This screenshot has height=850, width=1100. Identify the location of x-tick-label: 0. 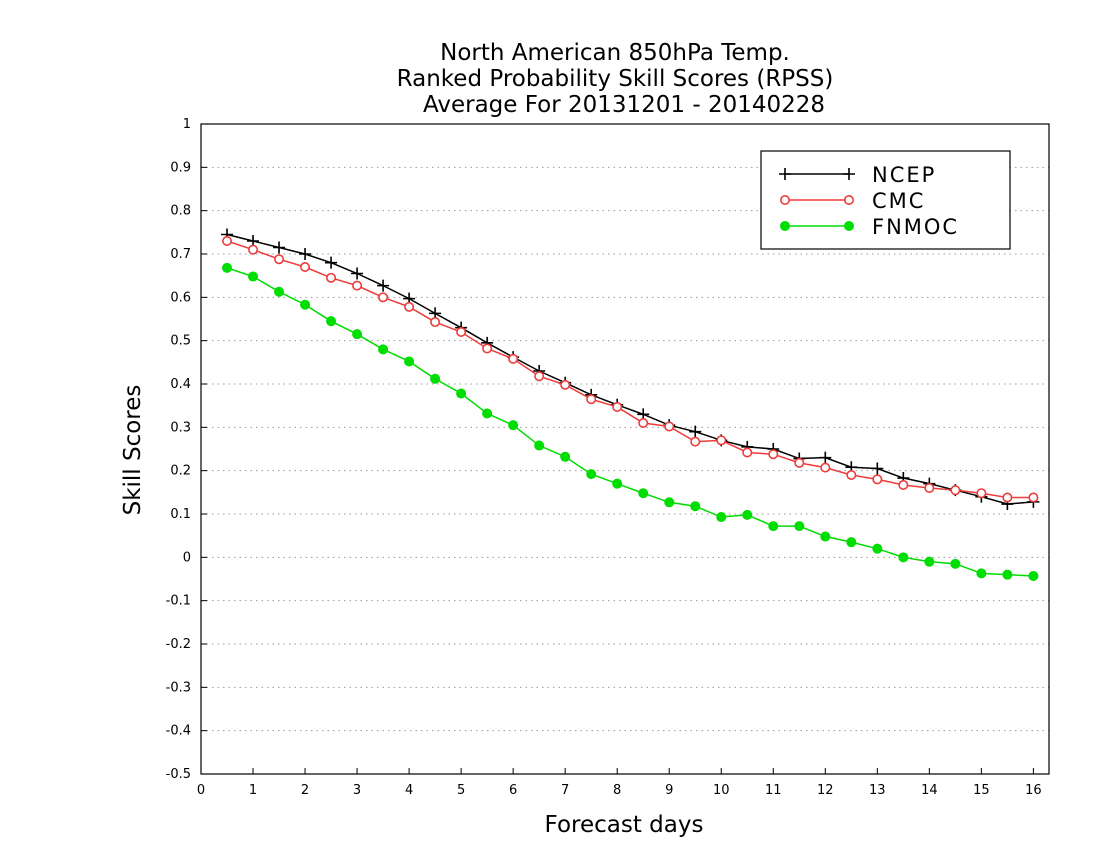
(201, 790).